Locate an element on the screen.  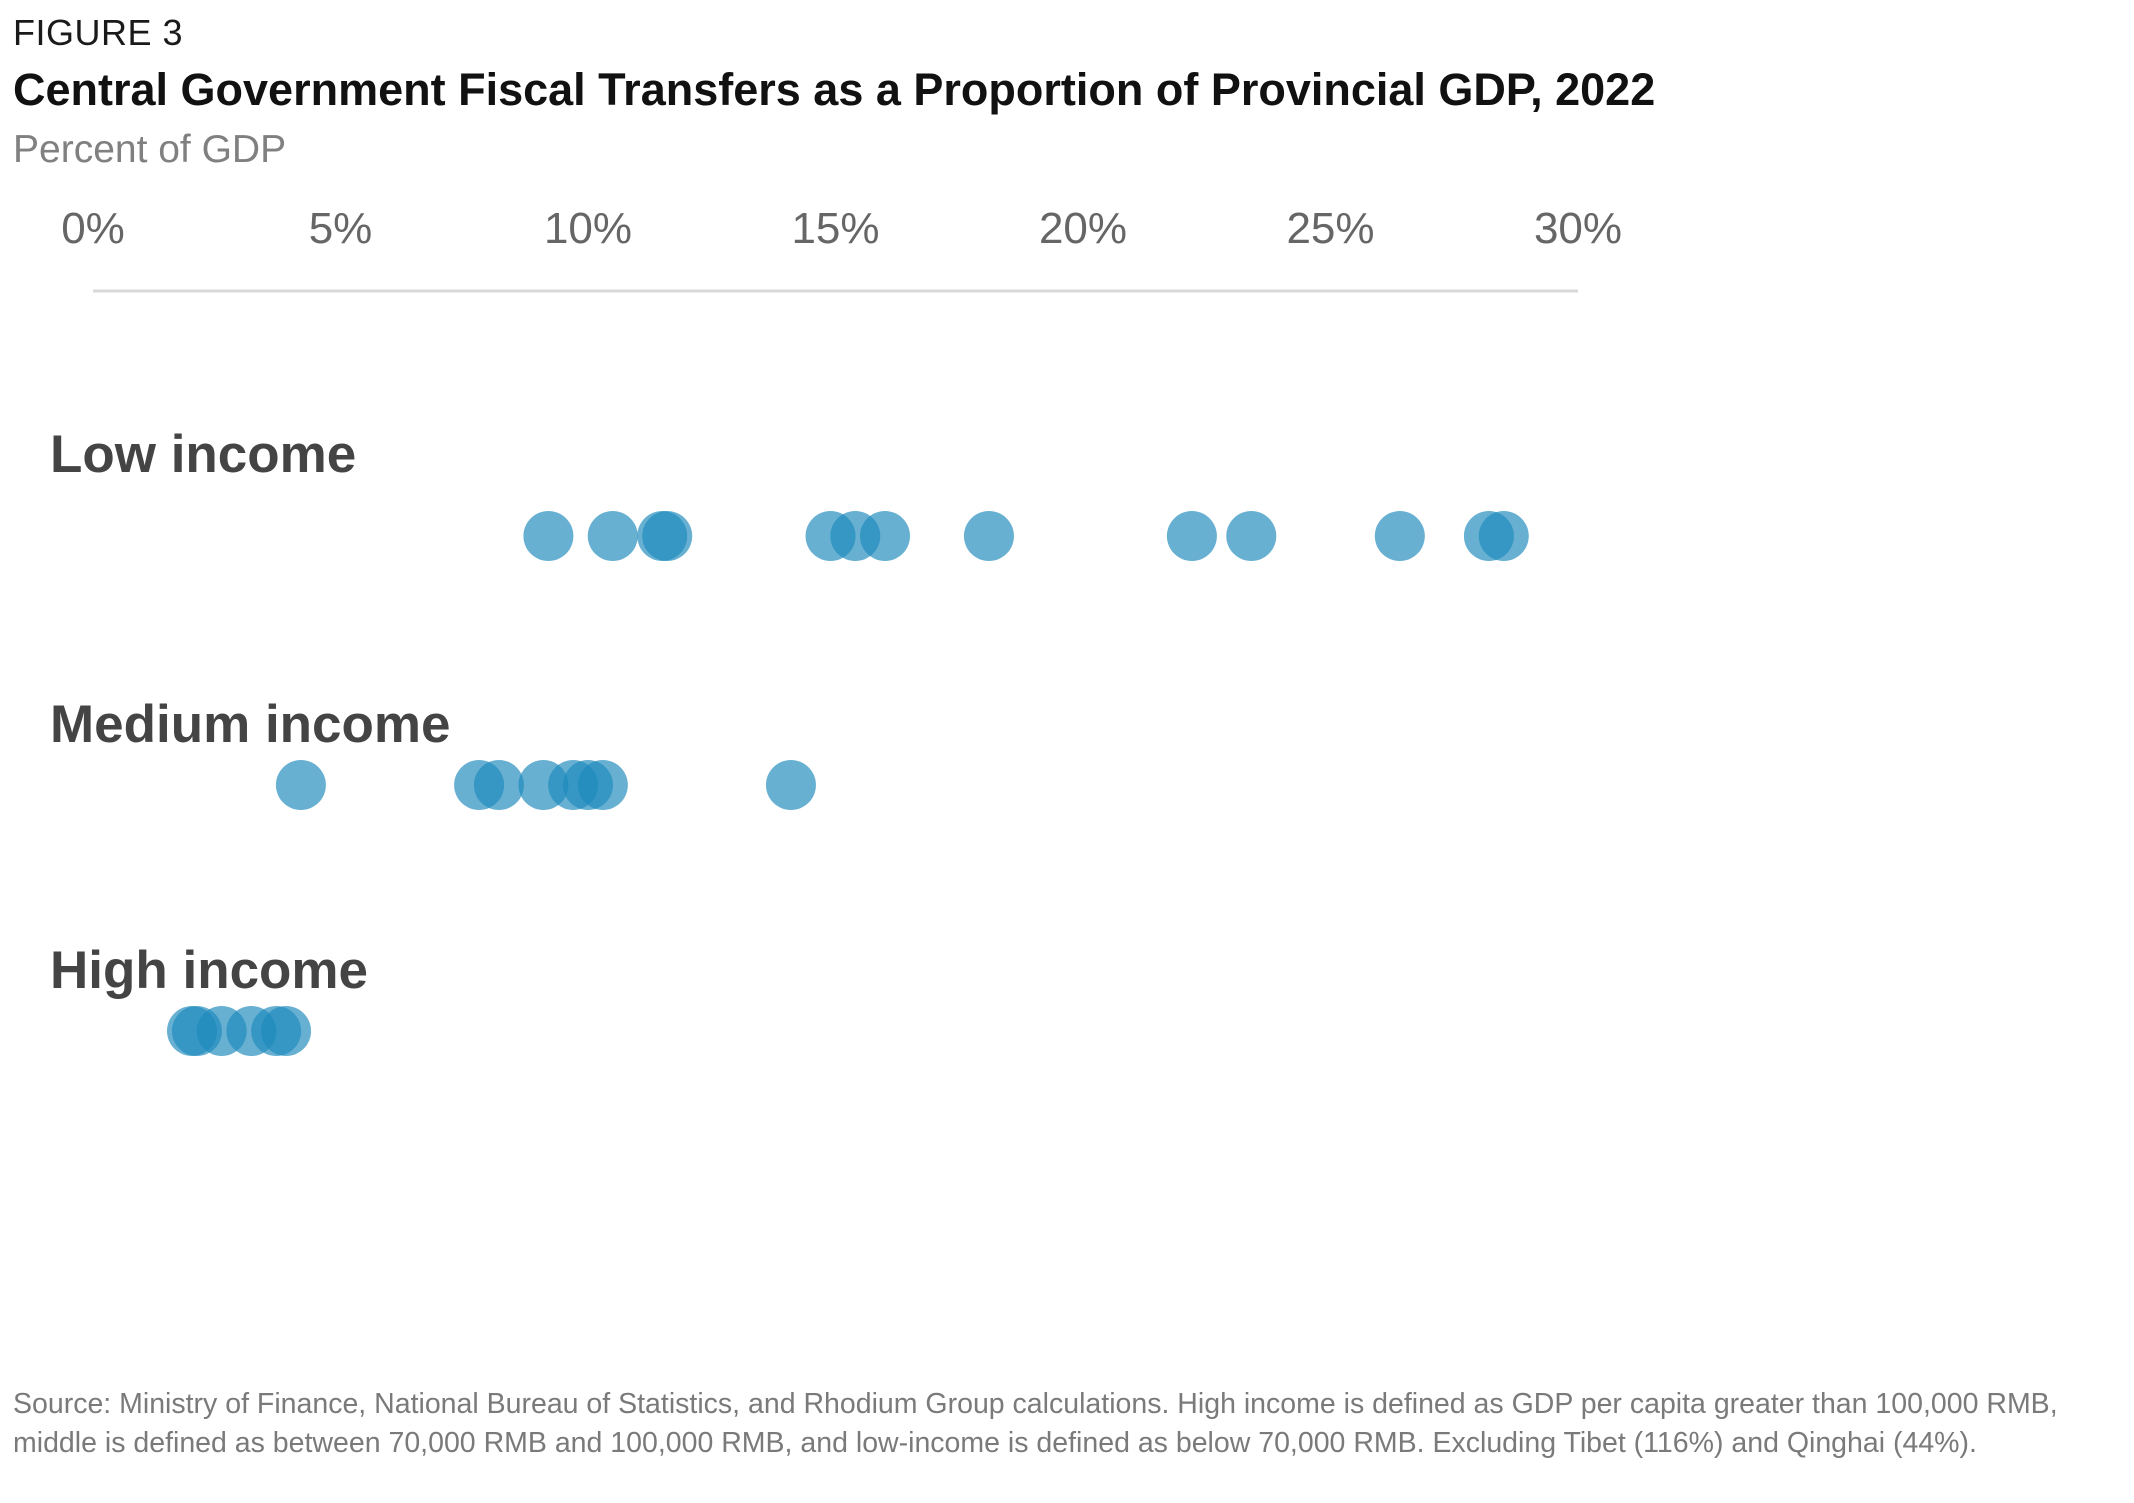
x-tick-label: 15% is located at coordinates (835, 228).